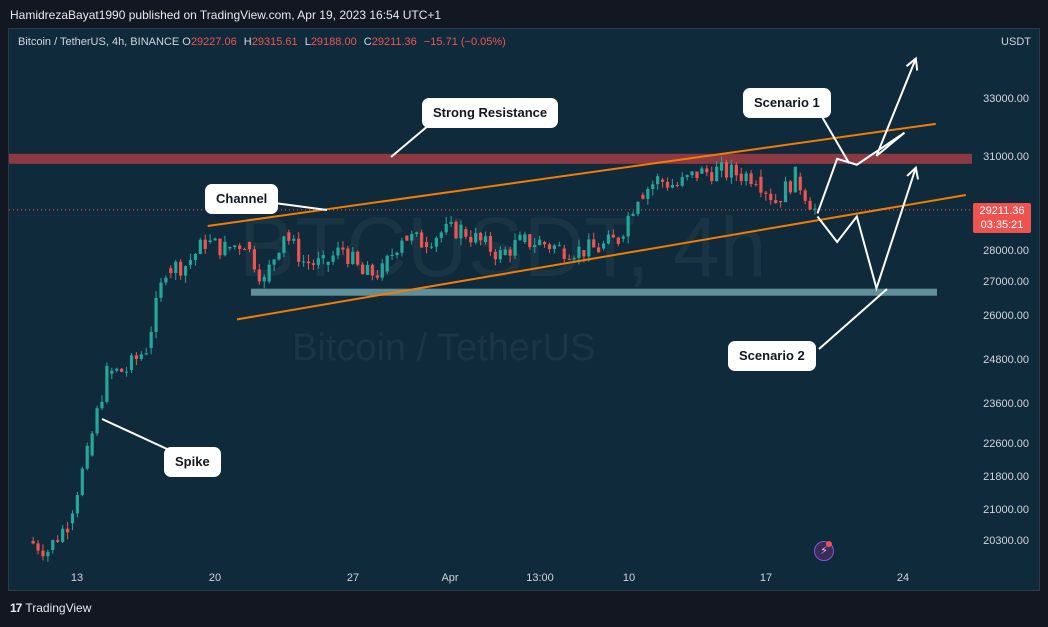  What do you see at coordinates (450, 578) in the screenshot?
I see `x-tick: Apr` at bounding box center [450, 578].